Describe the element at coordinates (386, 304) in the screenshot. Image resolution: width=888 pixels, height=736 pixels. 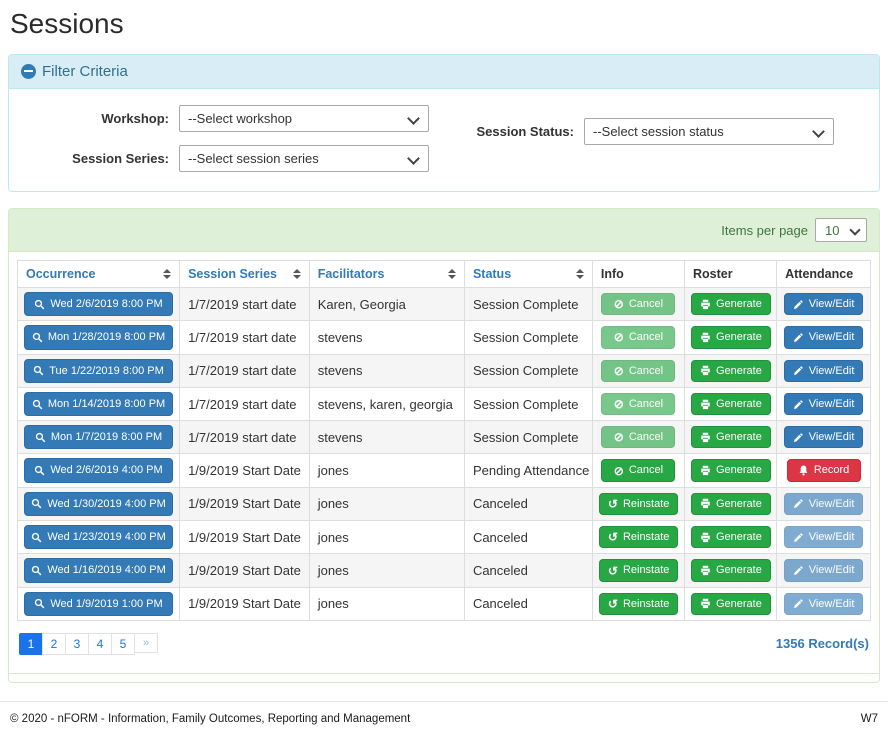
I see `facilitators-cell: Karen, Georgia` at that location.